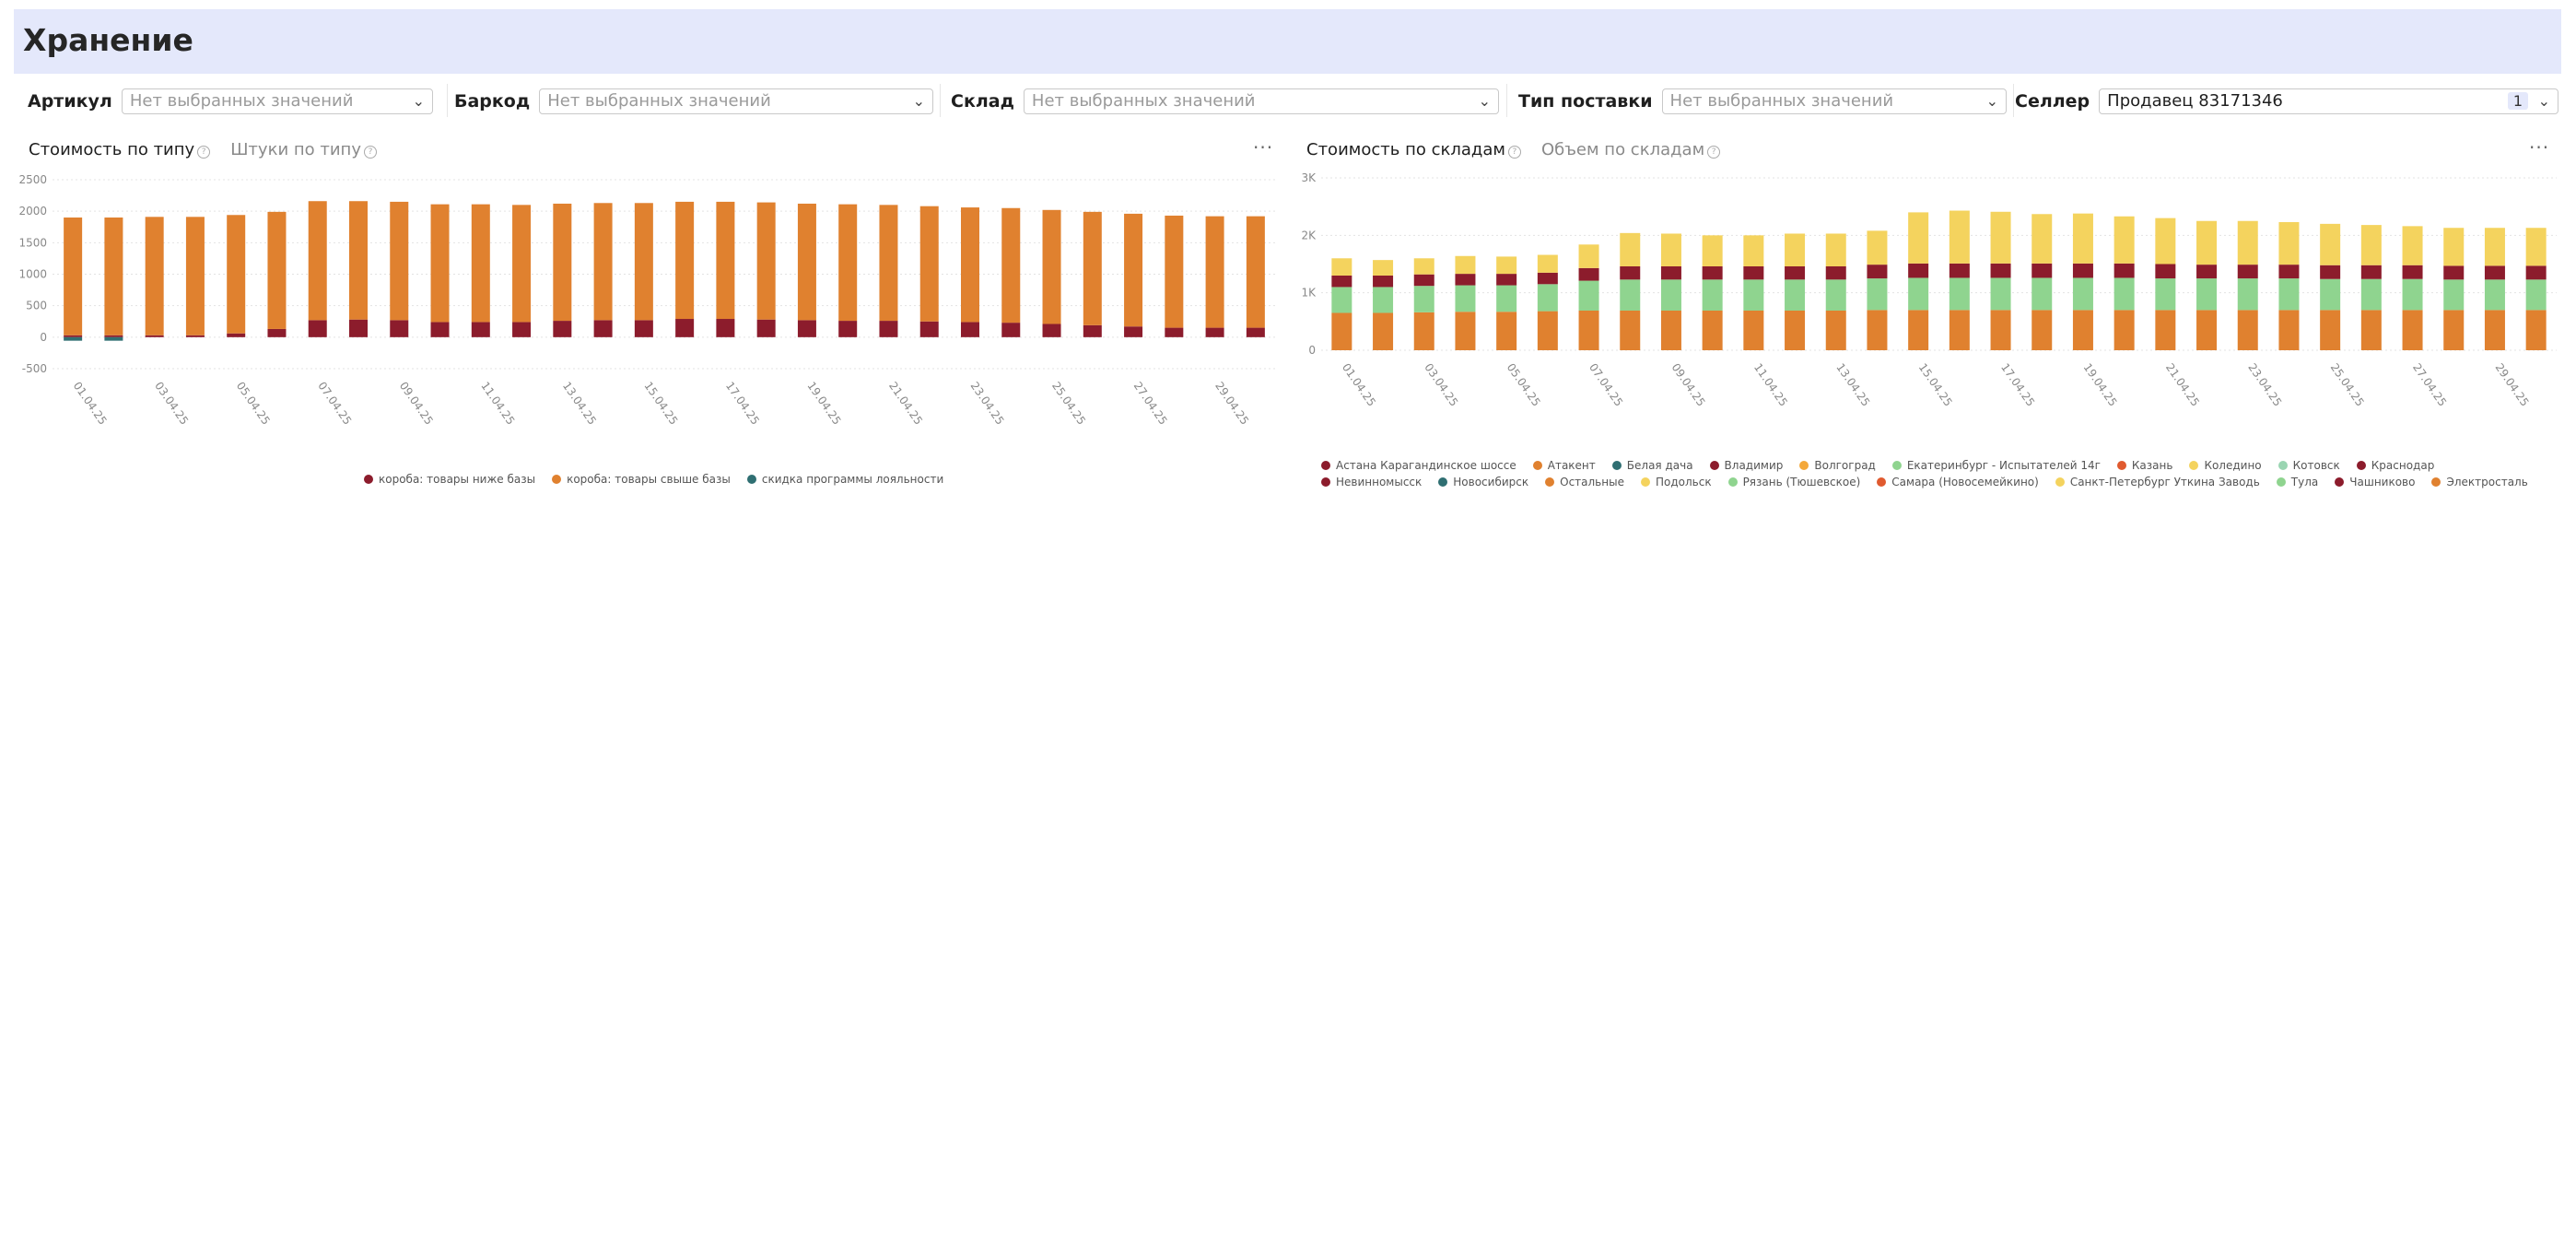  I want to click on legend-item: Котовск, so click(2308, 466).